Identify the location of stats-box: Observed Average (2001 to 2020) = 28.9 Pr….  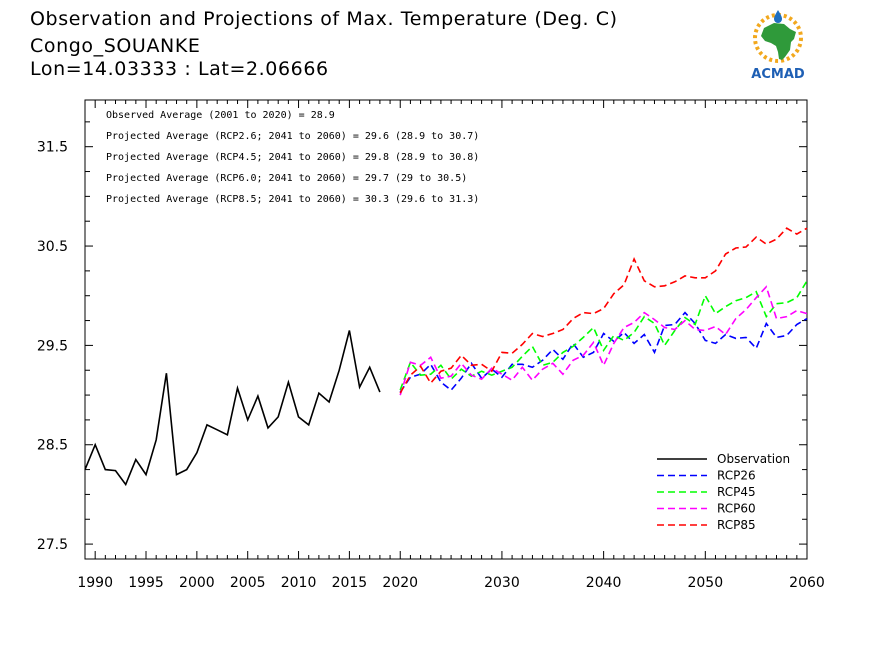
(292, 157).